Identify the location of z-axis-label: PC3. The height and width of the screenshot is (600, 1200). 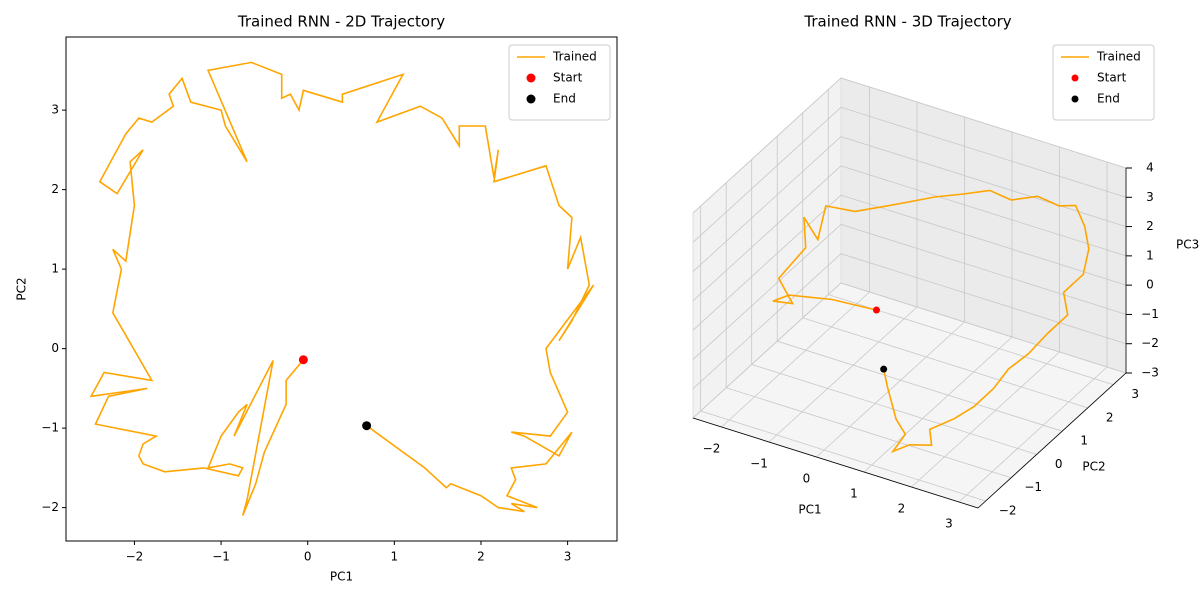
(1187, 245).